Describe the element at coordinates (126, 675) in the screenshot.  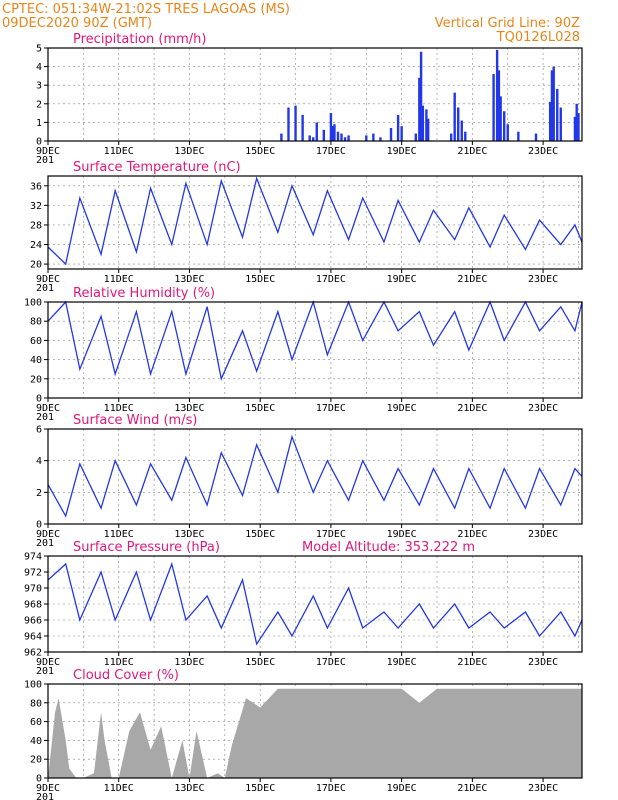
I see `panel-title: Cloud Cover (%)` at that location.